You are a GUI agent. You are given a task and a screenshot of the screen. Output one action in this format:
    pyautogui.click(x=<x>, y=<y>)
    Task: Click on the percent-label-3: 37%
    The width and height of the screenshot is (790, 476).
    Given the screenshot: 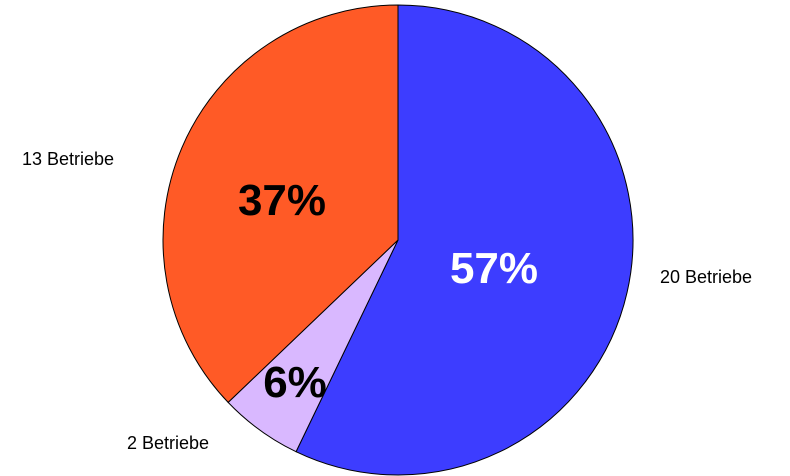 What is the action you would take?
    pyautogui.click(x=282, y=200)
    